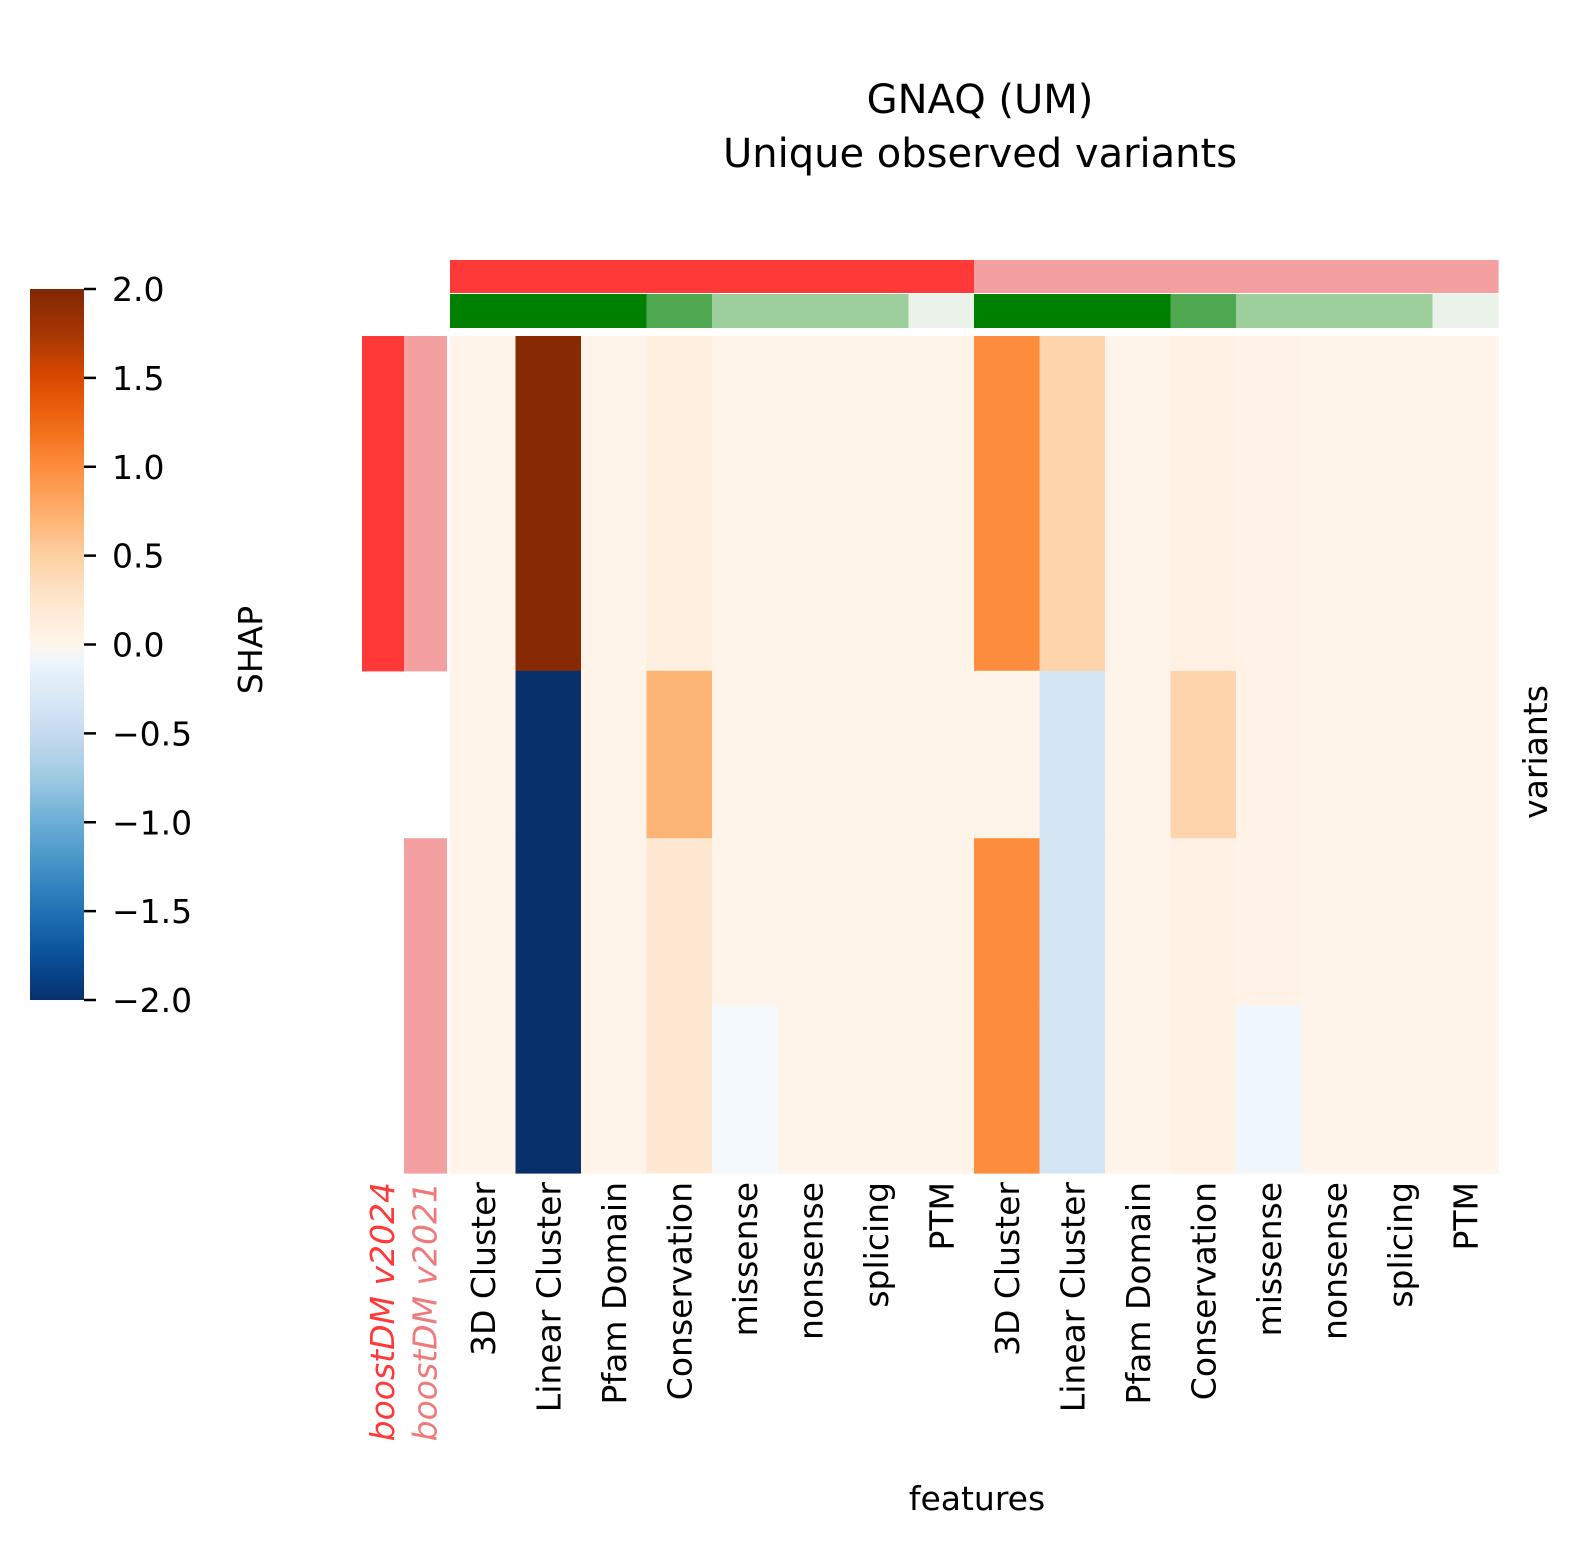  Describe the element at coordinates (138, 289) in the screenshot. I see `colorbar-tick-label: 2.0` at that location.